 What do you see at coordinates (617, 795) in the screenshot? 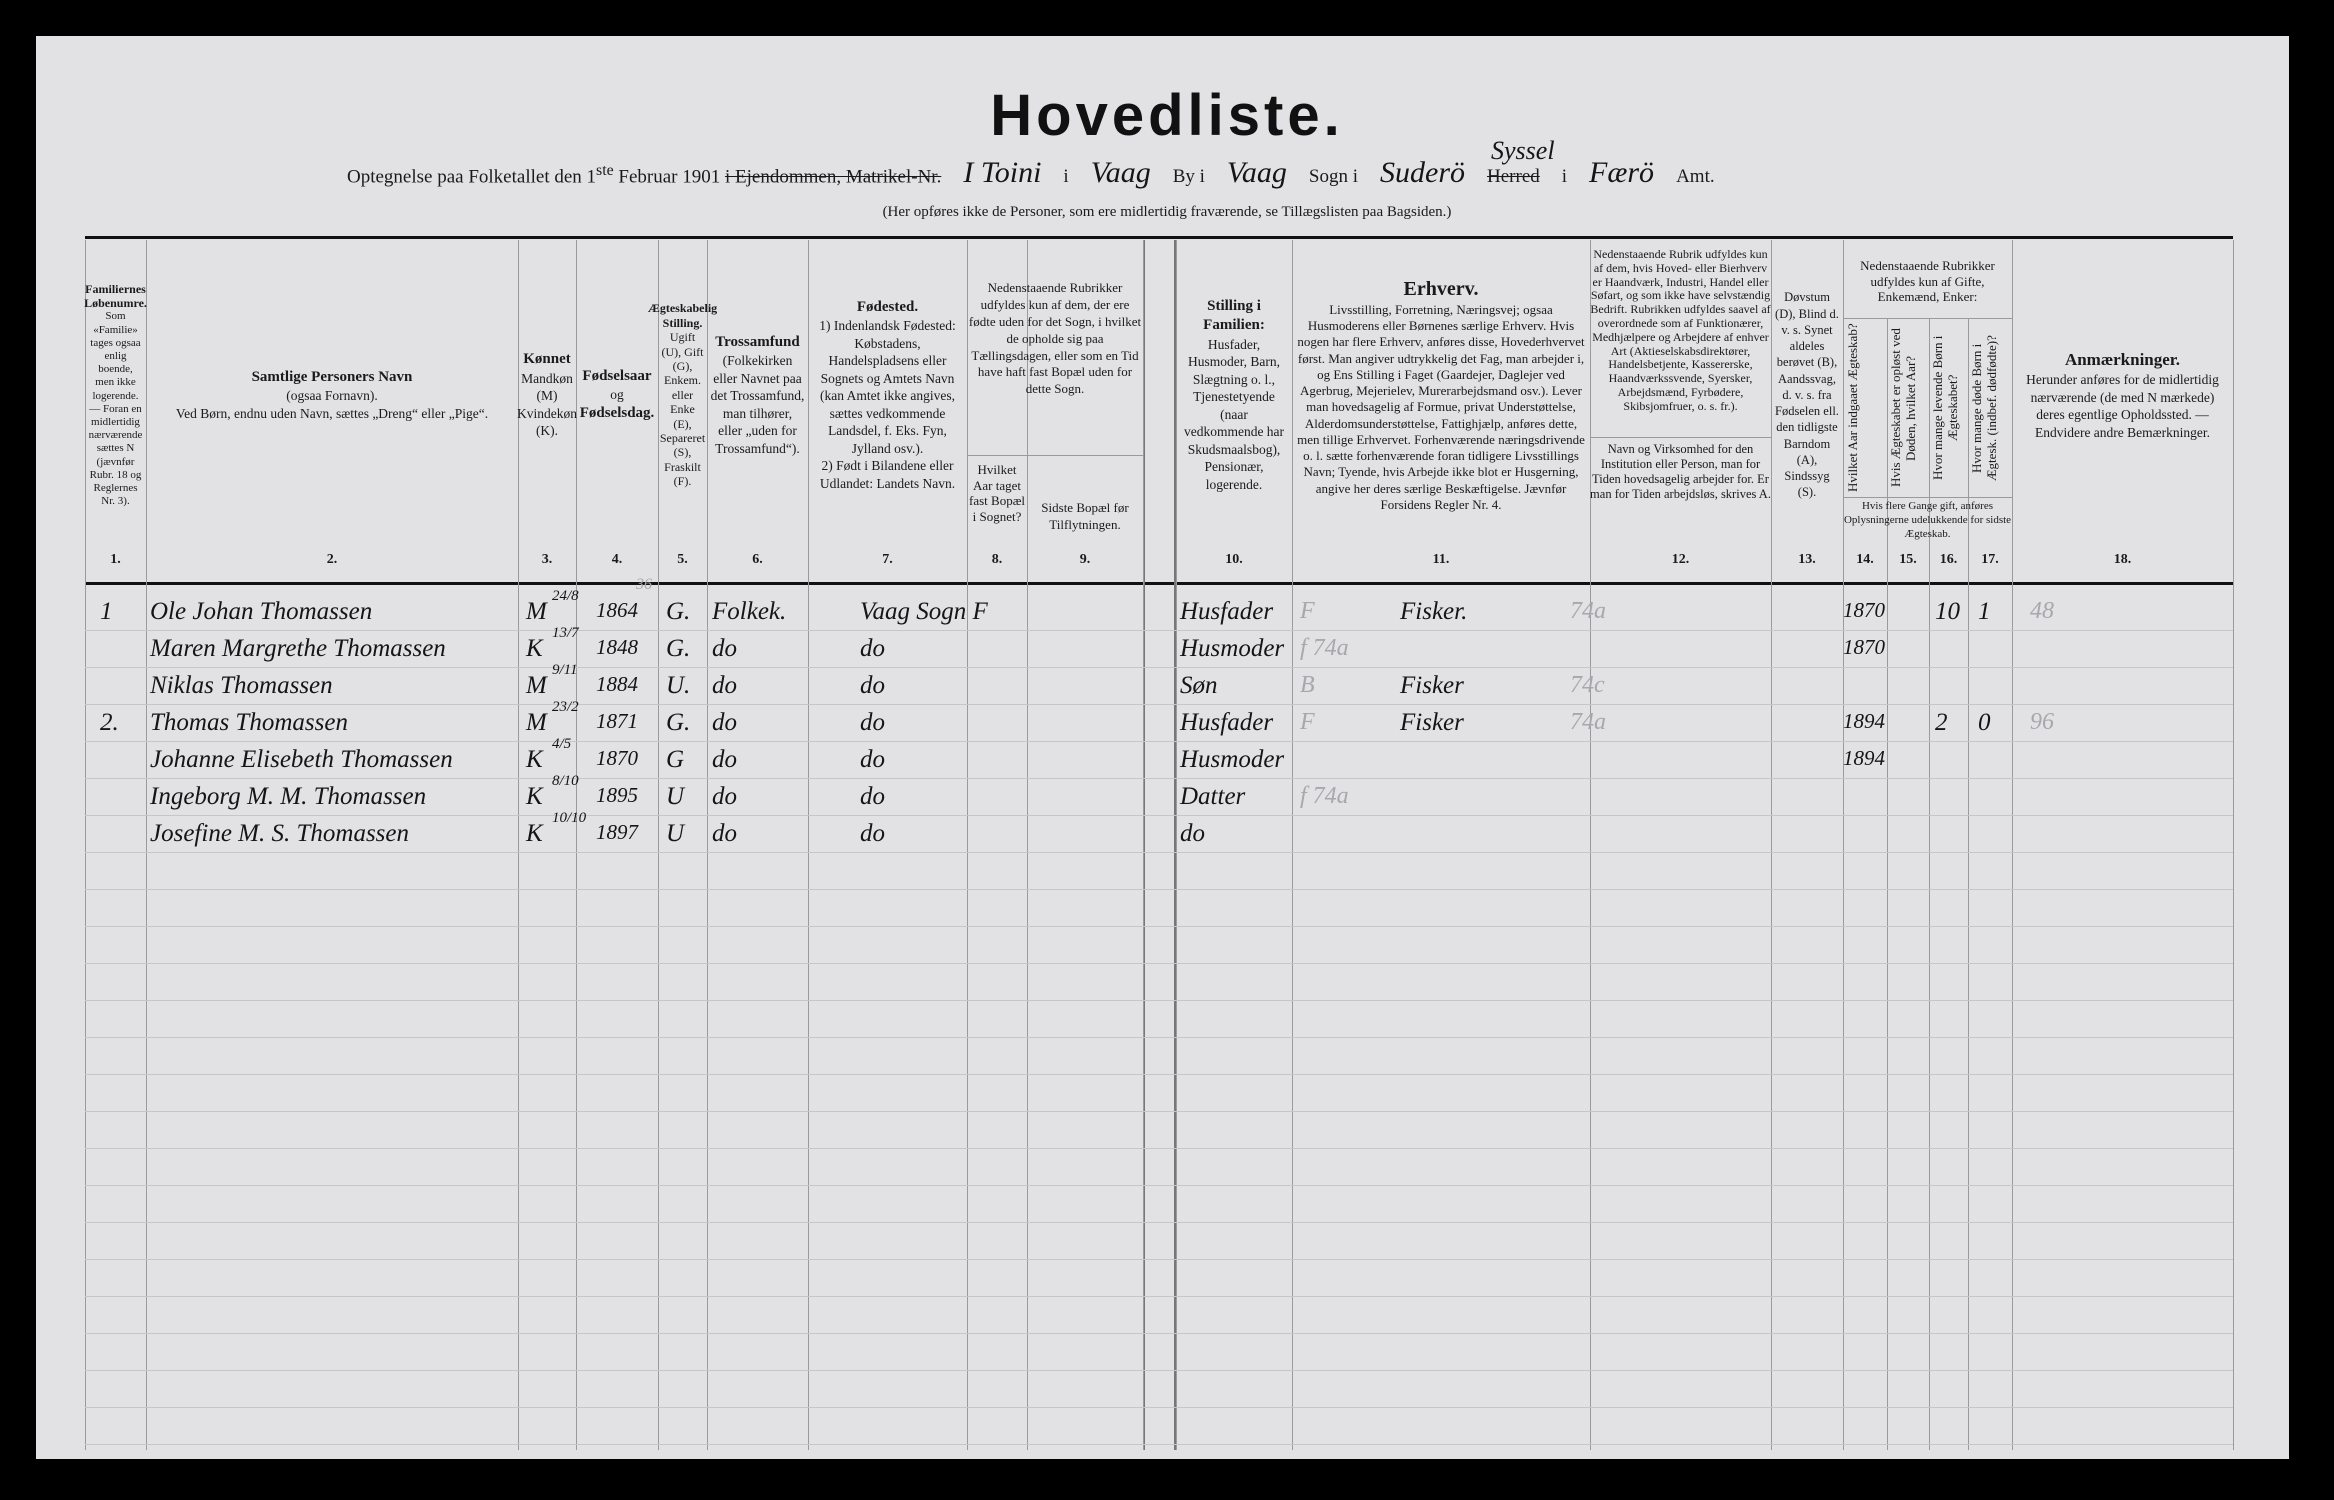
I see `birth-year: 1895` at bounding box center [617, 795].